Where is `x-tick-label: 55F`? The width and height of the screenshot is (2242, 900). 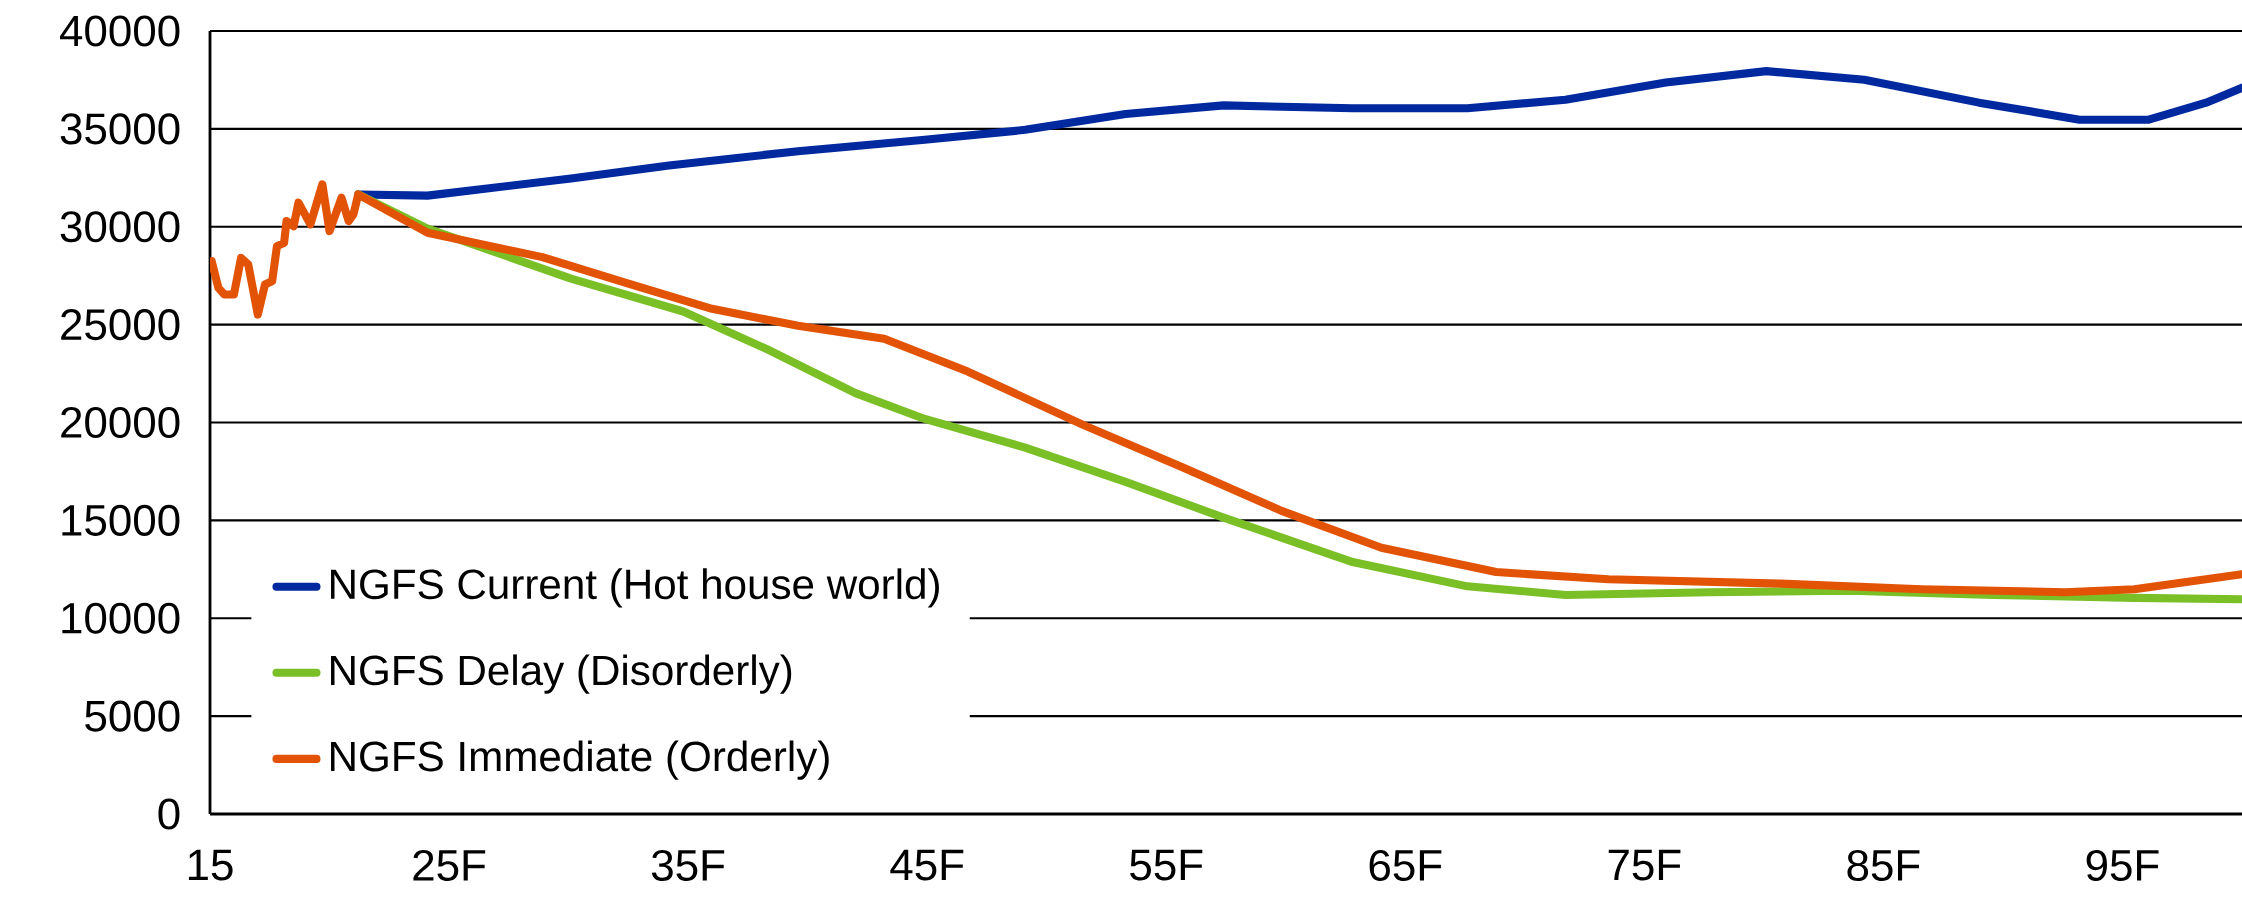 x-tick-label: 55F is located at coordinates (1166, 865).